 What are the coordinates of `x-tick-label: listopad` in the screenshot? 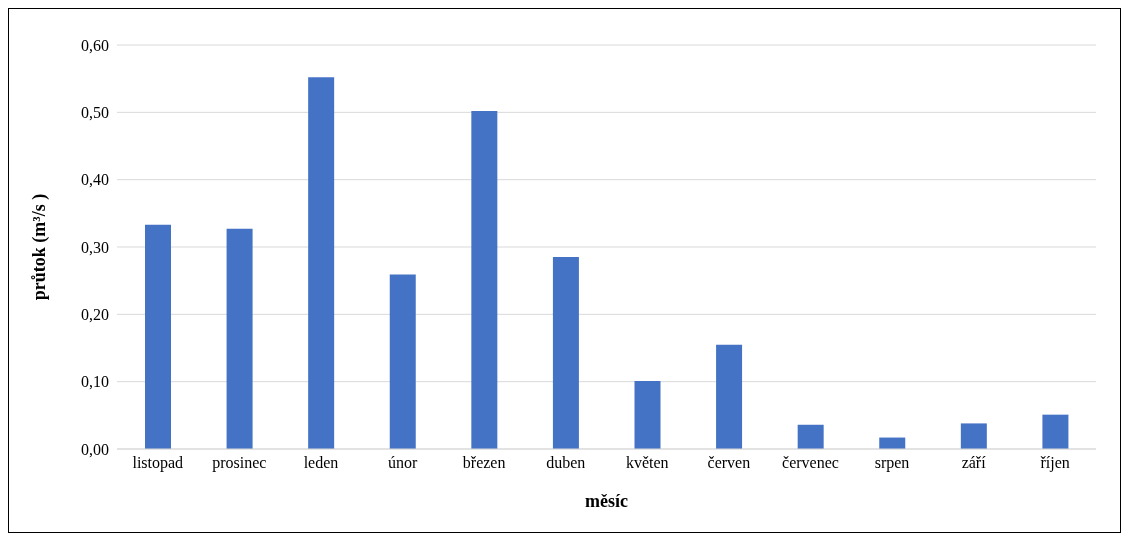 It's located at (158, 463).